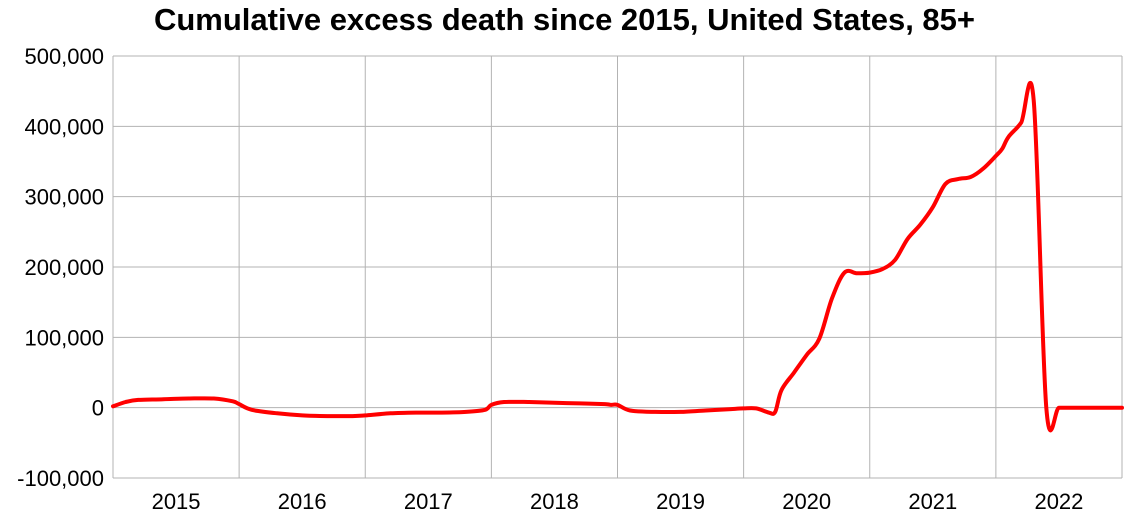 Image resolution: width=1129 pixels, height=514 pixels. I want to click on x-tick-label: 2018, so click(554, 501).